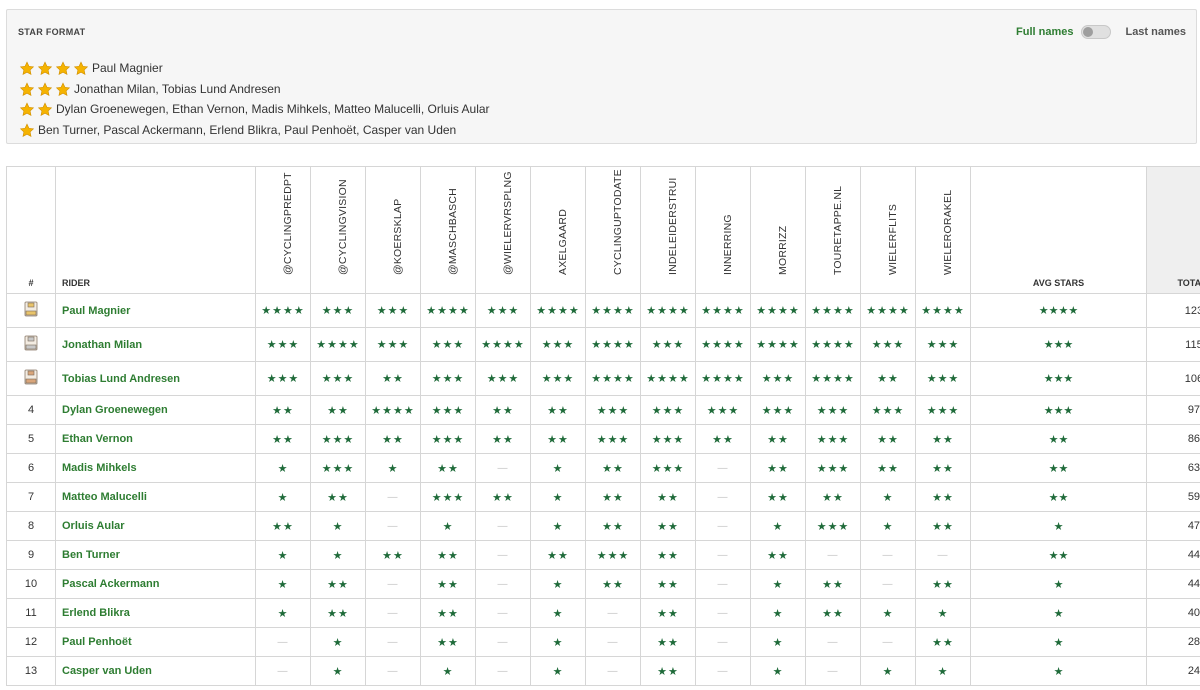 This screenshot has height=690, width=1200. What do you see at coordinates (155, 310) in the screenshot?
I see `rider-name-link: Paul Magnier` at bounding box center [155, 310].